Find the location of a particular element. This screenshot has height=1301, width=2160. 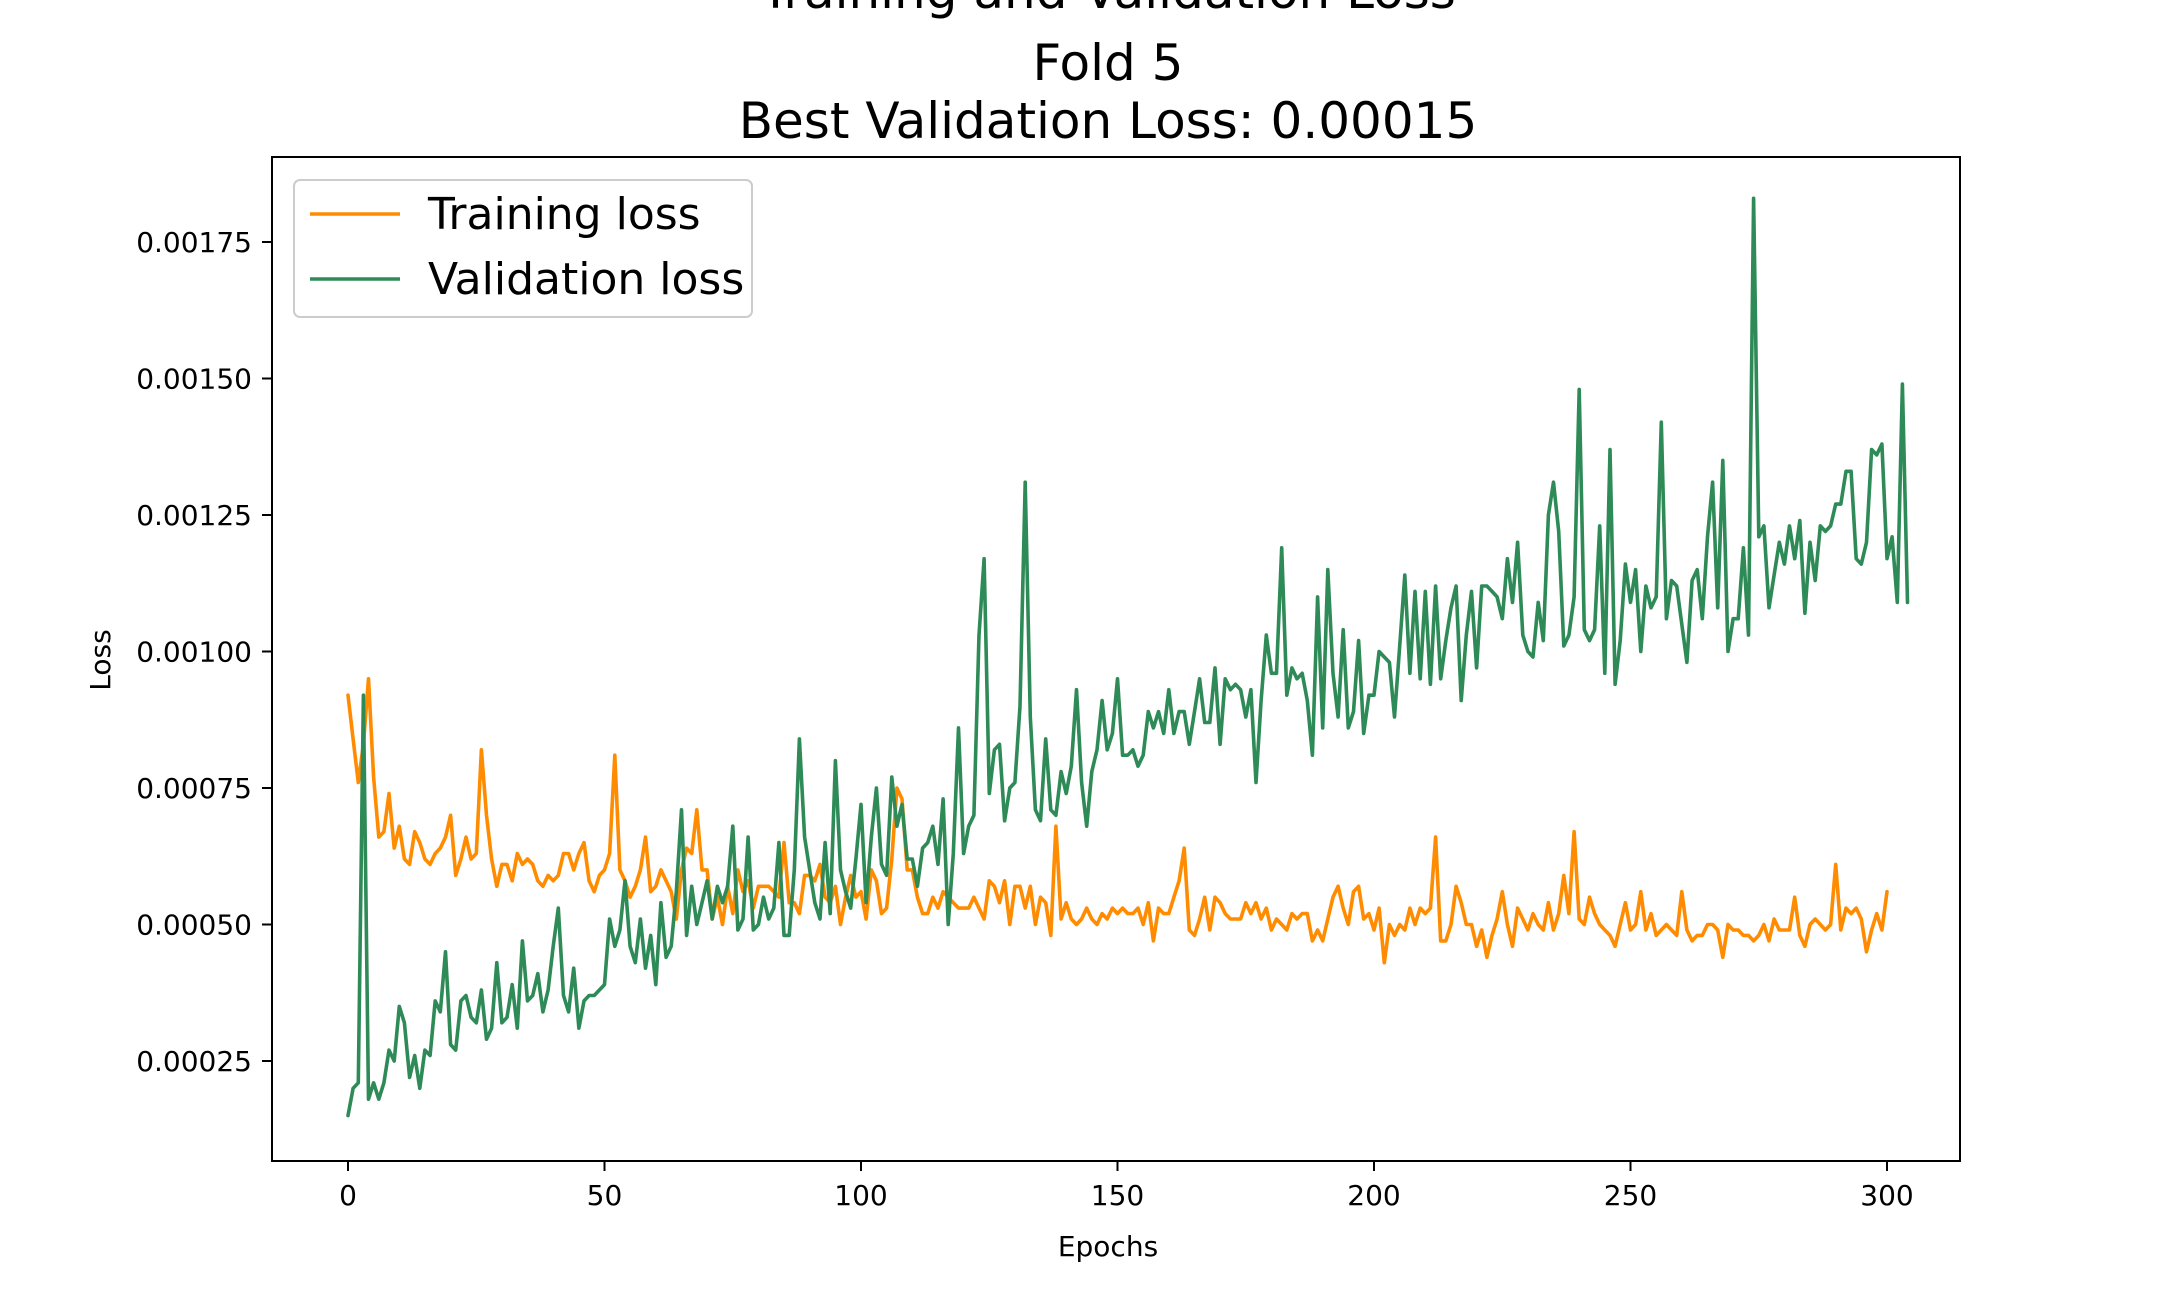

y-tick-label: 0.00125 is located at coordinates (194, 515).